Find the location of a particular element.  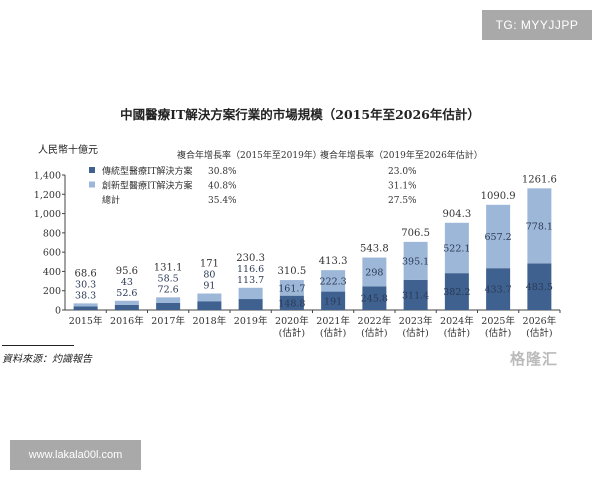

bar-value-label: 80 is located at coordinates (209, 275).